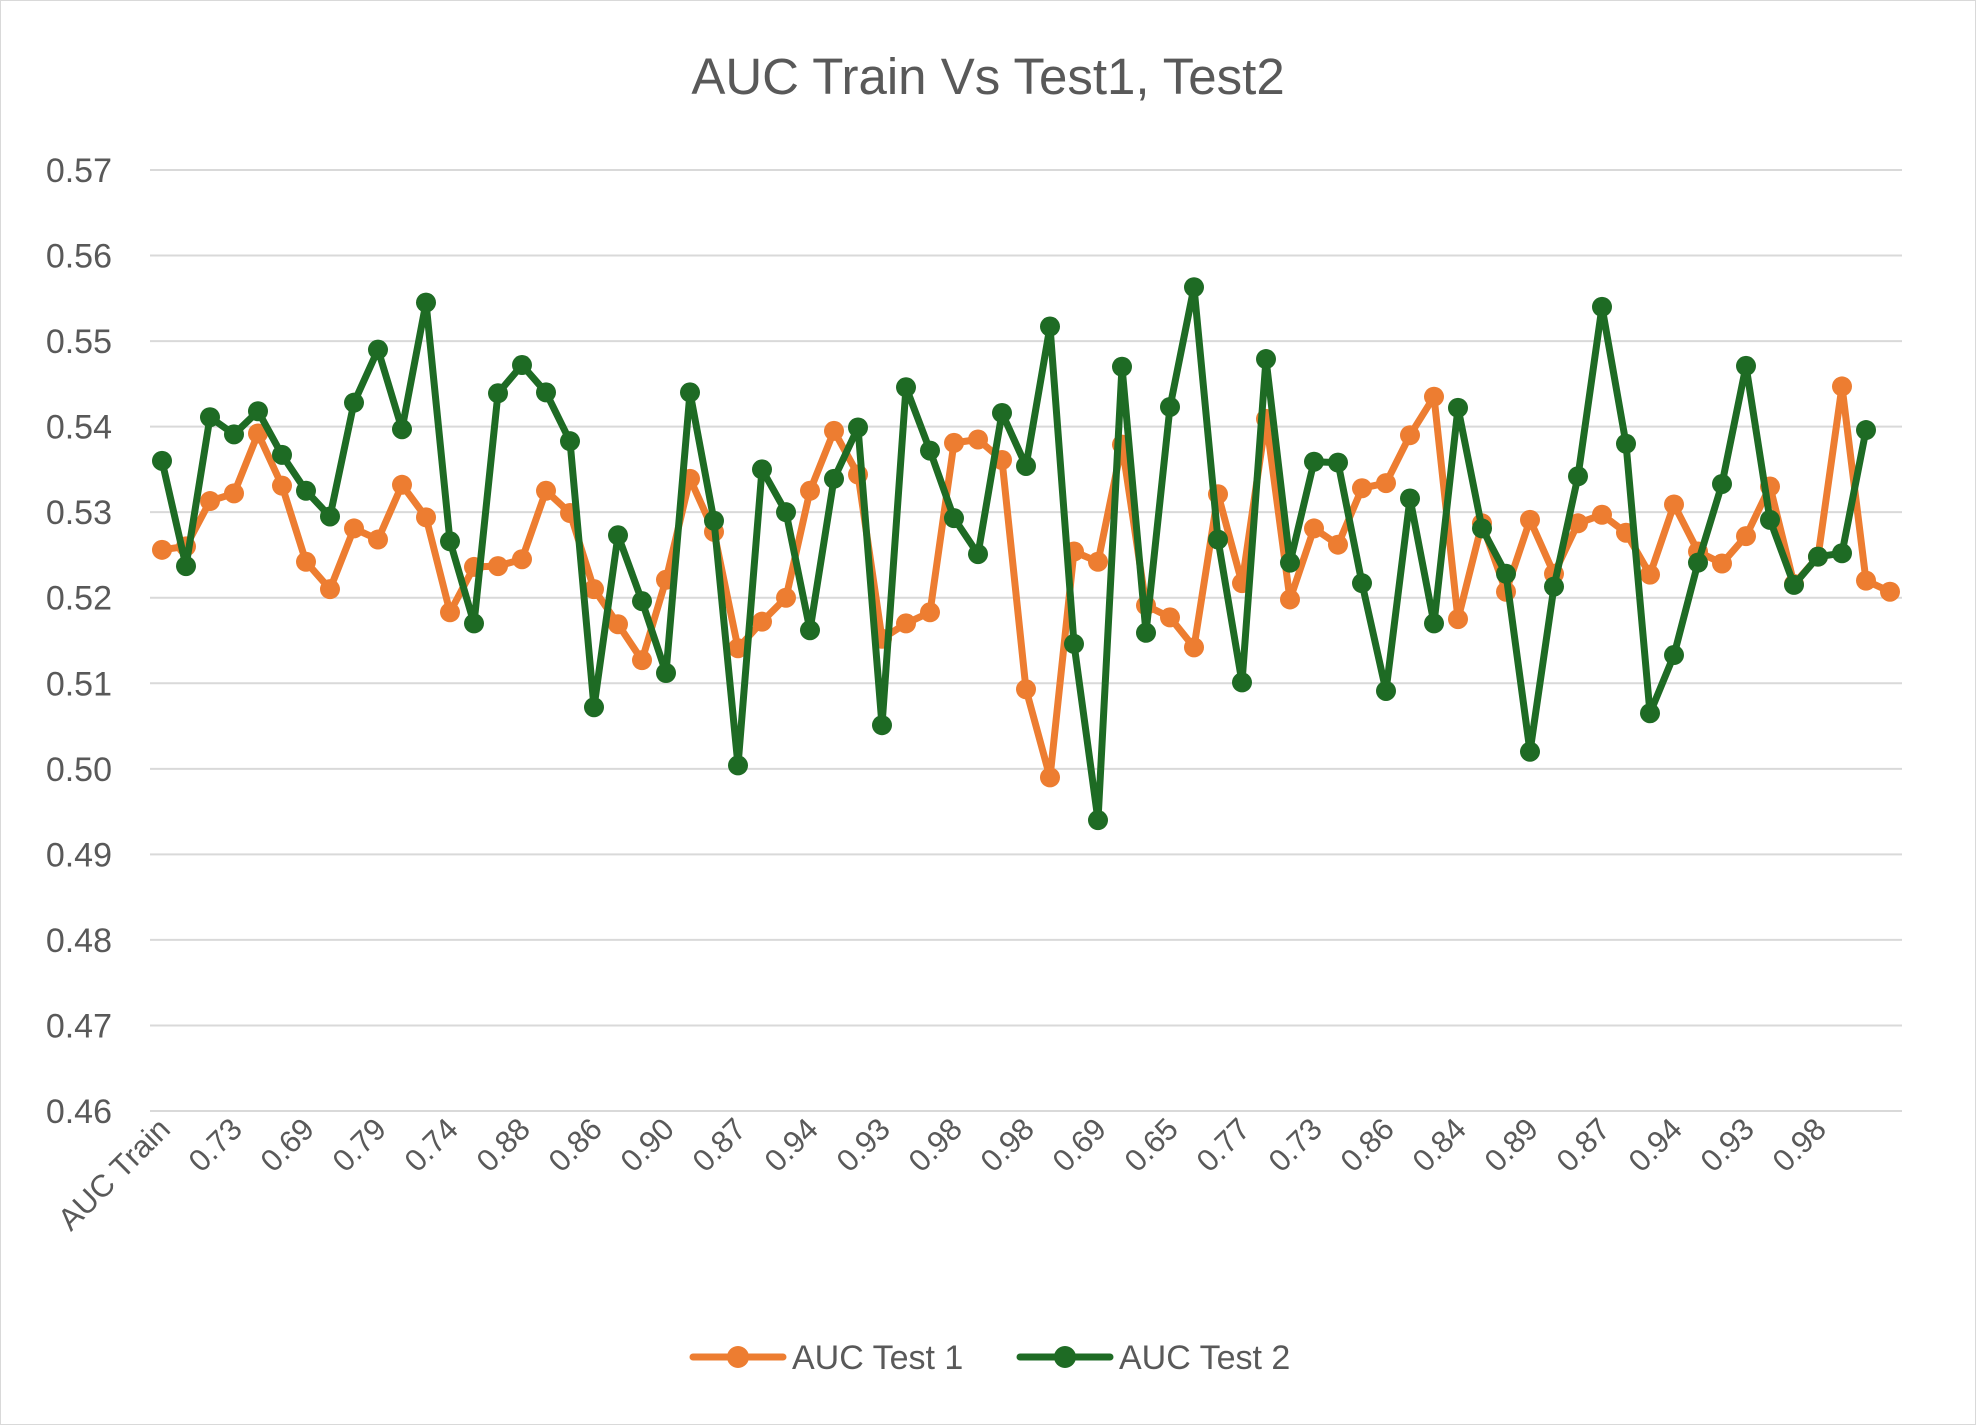 This screenshot has width=1976, height=1425. Describe the element at coordinates (1511, 1144) in the screenshot. I see `x-tick-label: 0.89` at that location.